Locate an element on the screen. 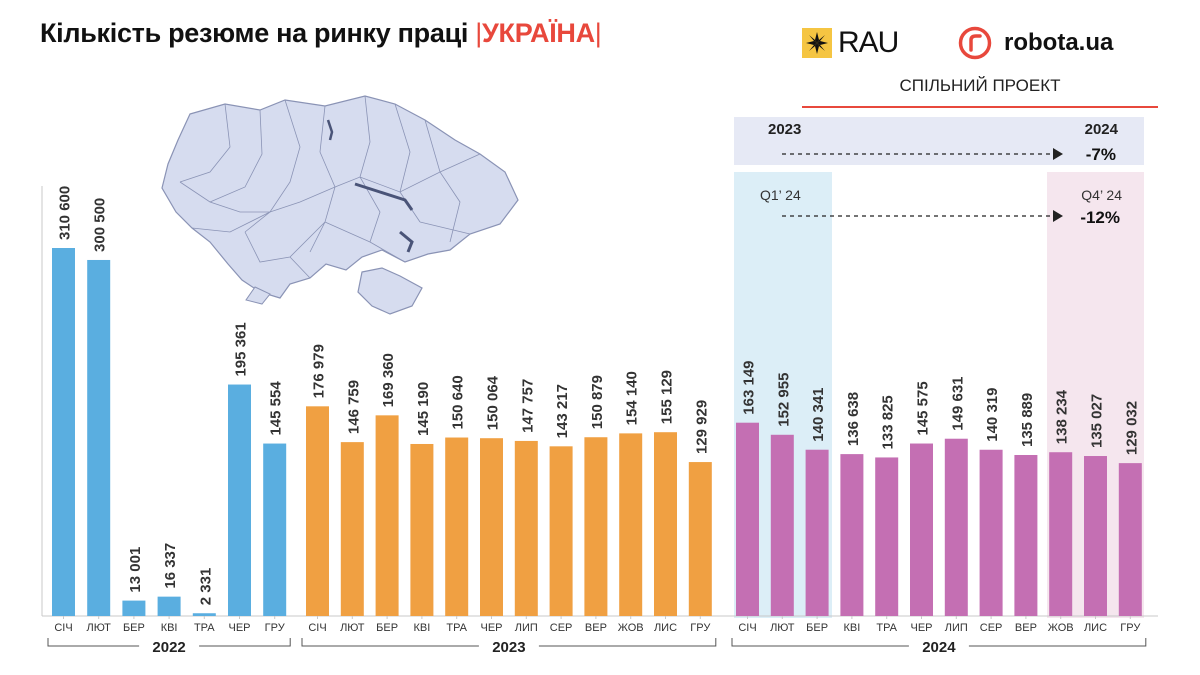 Image resolution: width=1200 pixels, height=675 pixels. data-label: 149 631 is located at coordinates (957, 403).